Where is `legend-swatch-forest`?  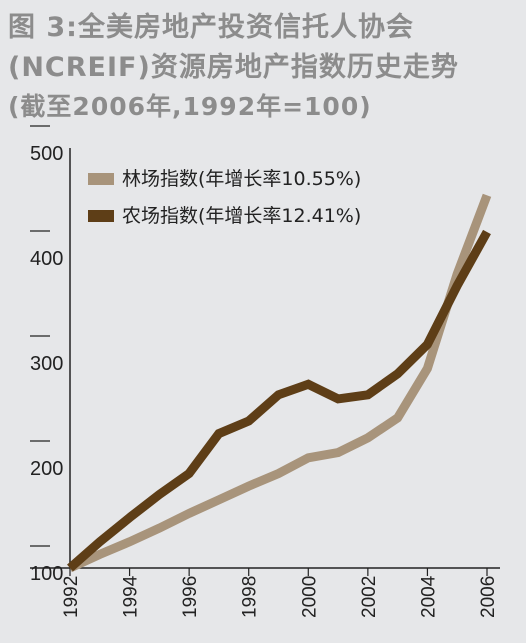 legend-swatch-forest is located at coordinates (101, 179).